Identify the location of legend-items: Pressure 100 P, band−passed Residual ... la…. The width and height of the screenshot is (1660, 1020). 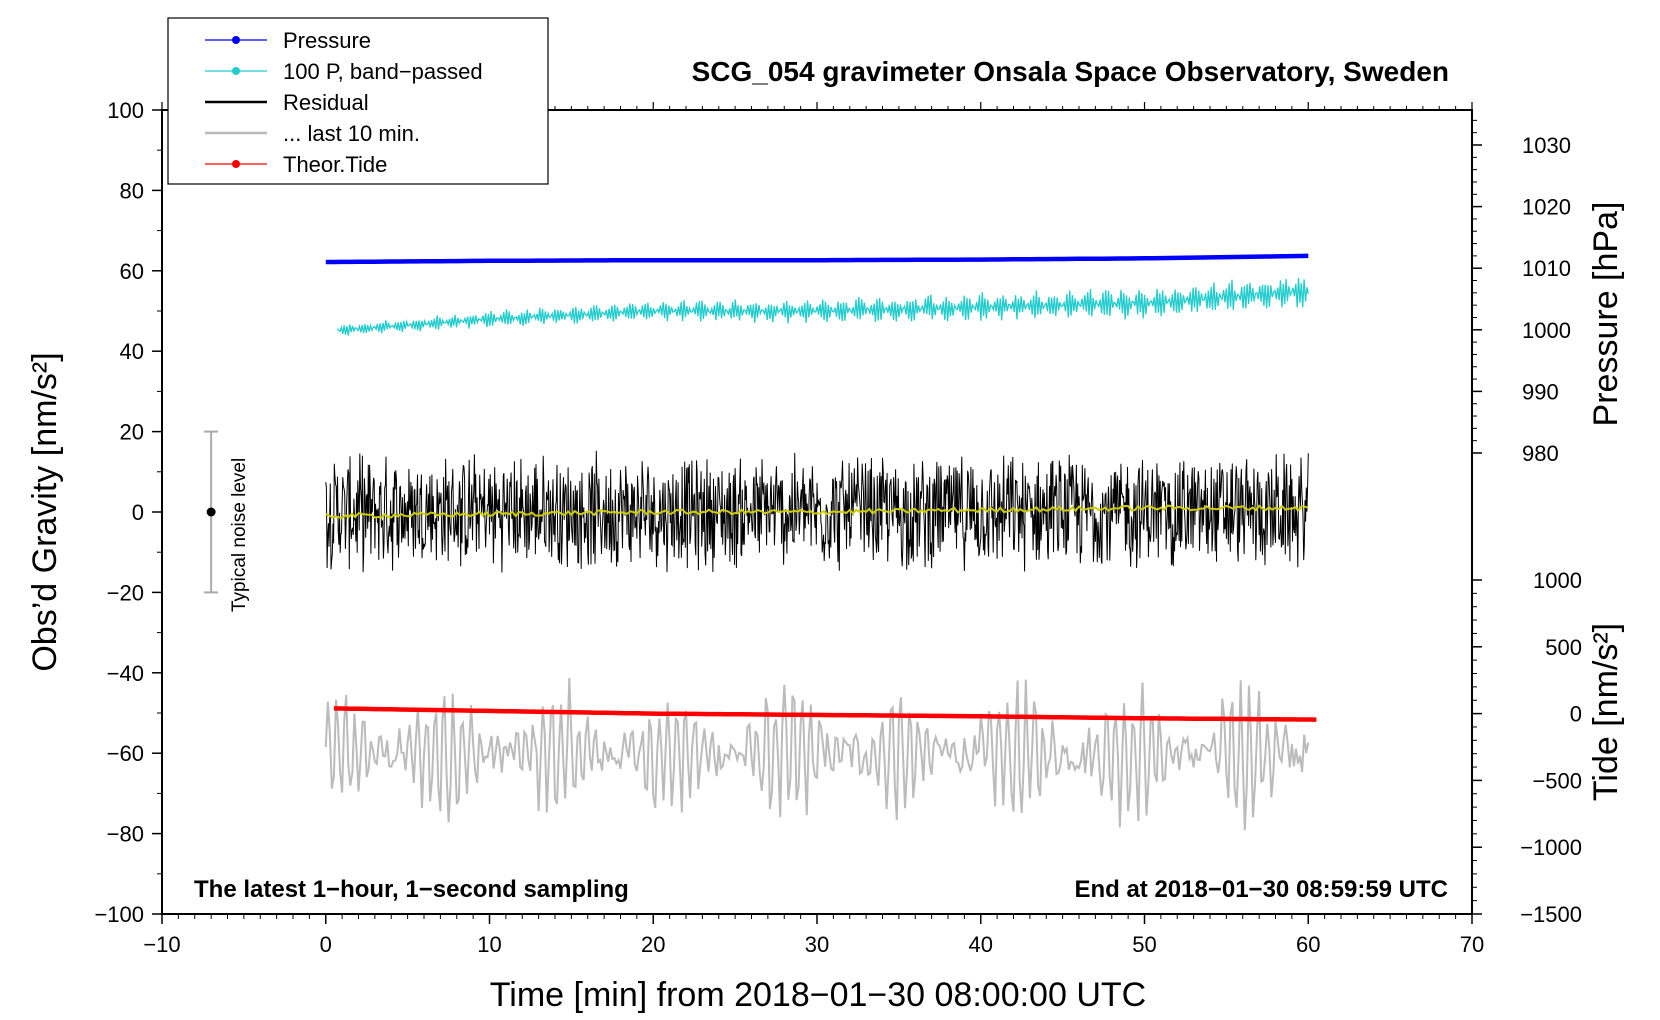
(344, 102).